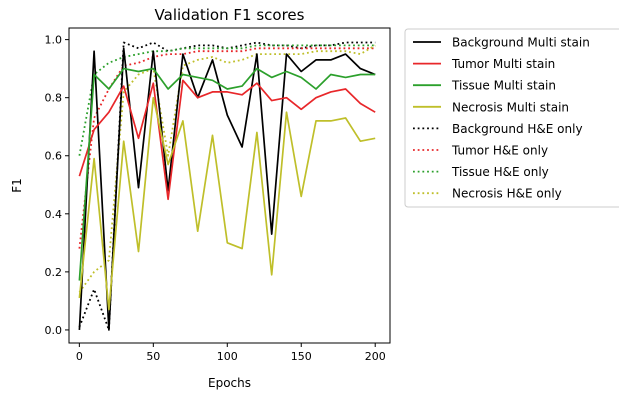  I want to click on x-tick-label: 50, so click(153, 356).